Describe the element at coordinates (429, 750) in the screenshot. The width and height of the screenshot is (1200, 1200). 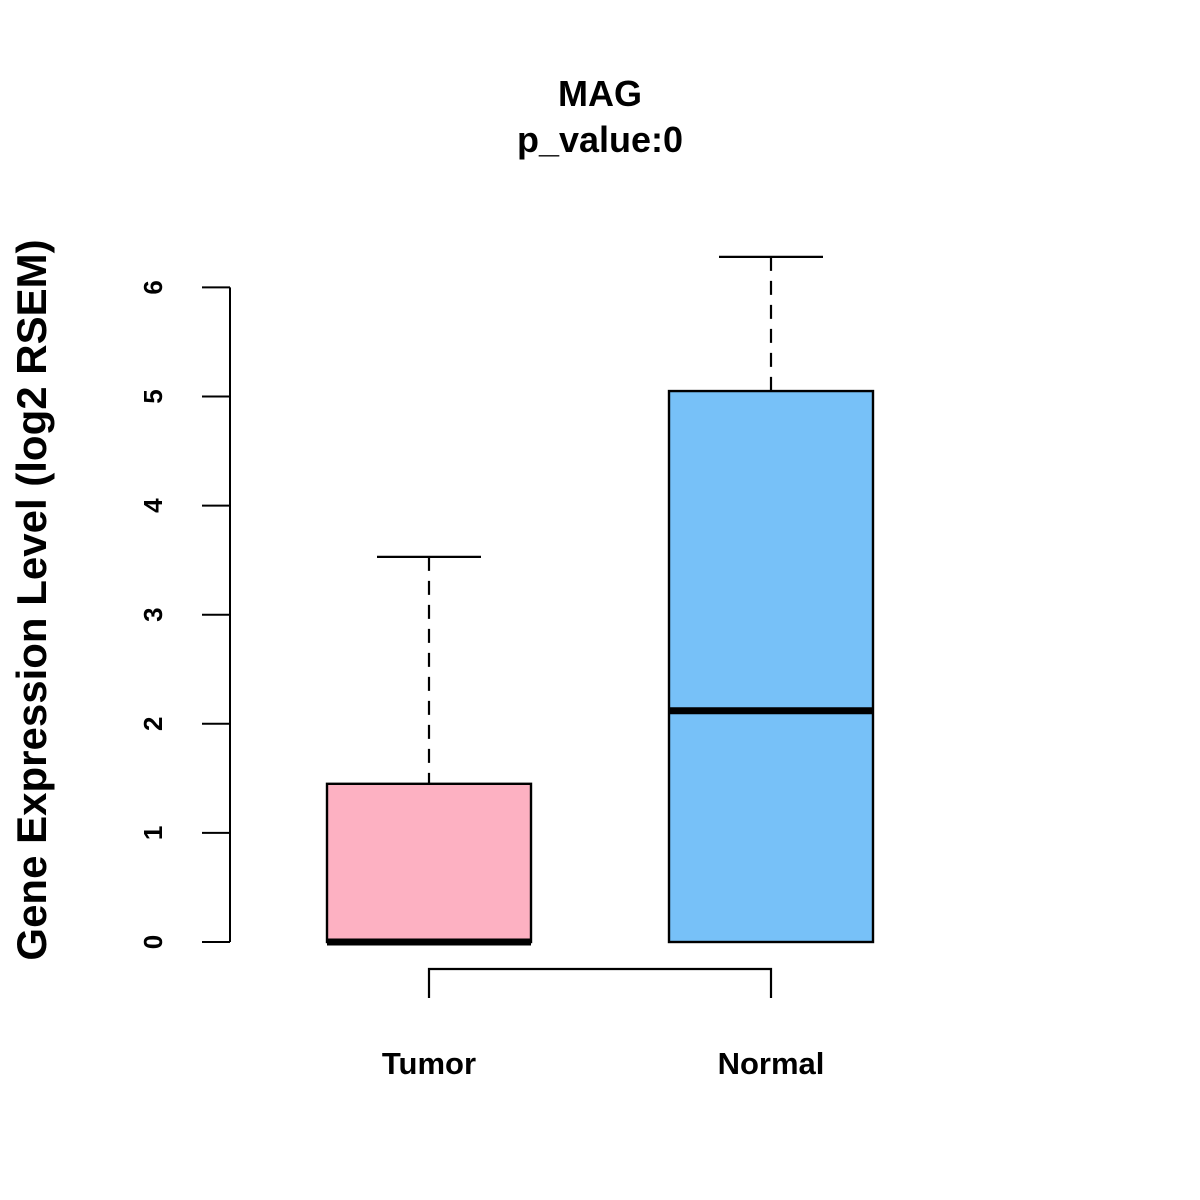
I see `box-tumor` at that location.